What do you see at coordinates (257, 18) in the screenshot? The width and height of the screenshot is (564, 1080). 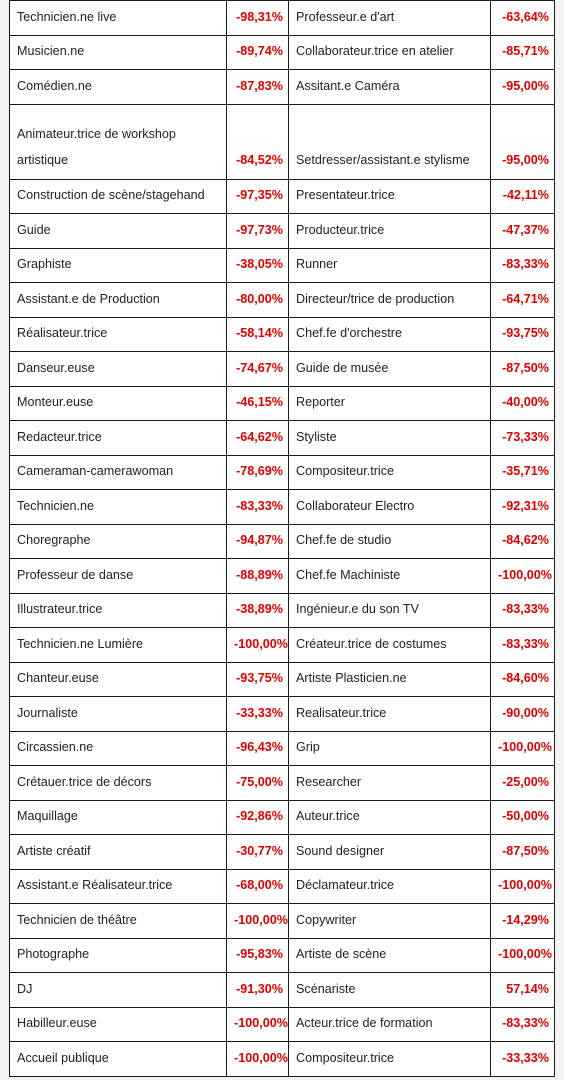 I see `left-percentage-cell: -98,31%` at bounding box center [257, 18].